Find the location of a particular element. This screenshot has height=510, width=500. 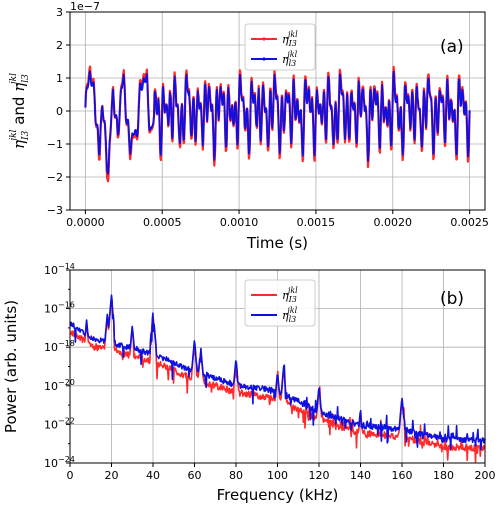

panel-a-y-multiplier: 1e−7 is located at coordinates (85, 6).